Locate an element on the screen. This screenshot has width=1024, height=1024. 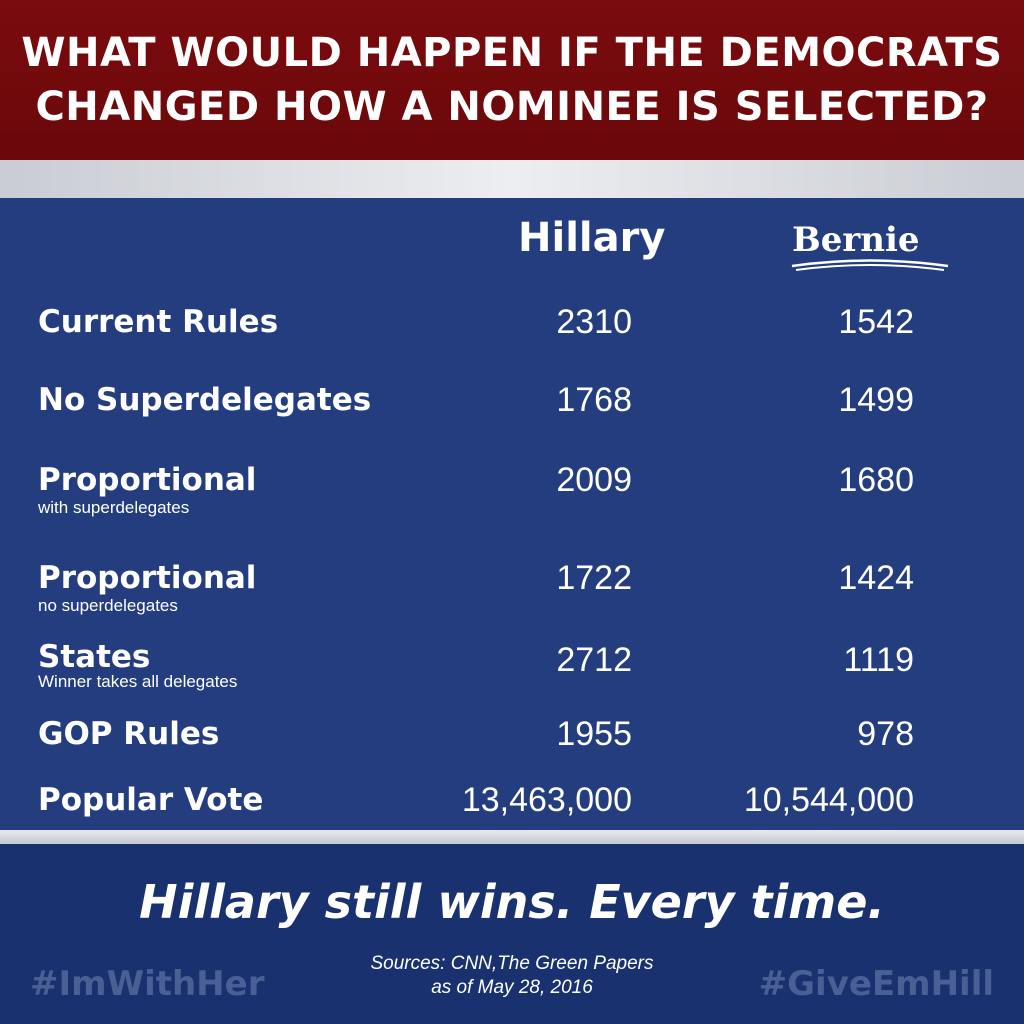
bernie-value: 1542 is located at coordinates (876, 322).